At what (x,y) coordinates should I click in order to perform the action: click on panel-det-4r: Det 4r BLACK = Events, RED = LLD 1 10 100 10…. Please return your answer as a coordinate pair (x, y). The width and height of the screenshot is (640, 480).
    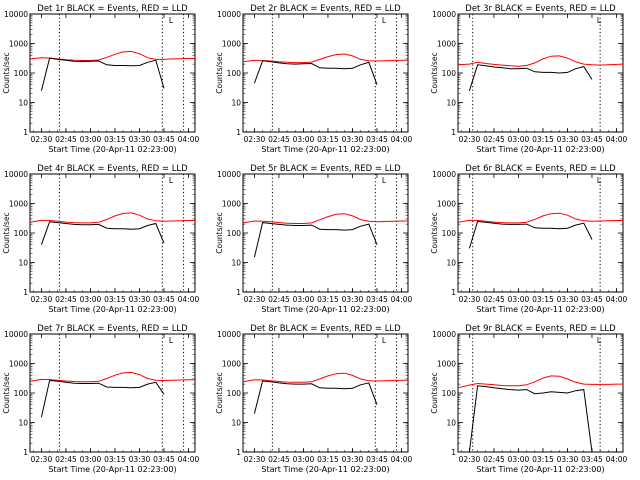
    Looking at the image, I should click on (100, 239).